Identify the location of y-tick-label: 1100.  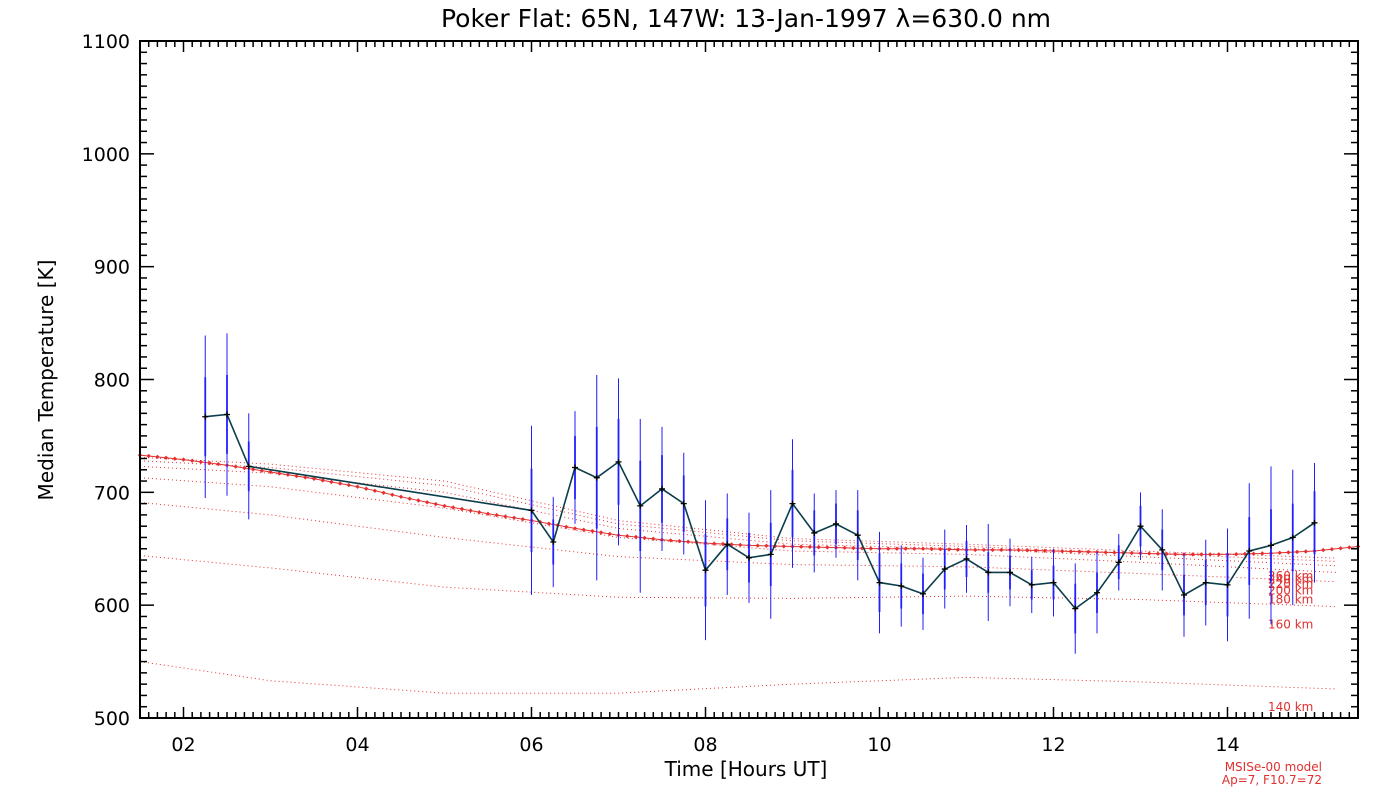
(106, 42).